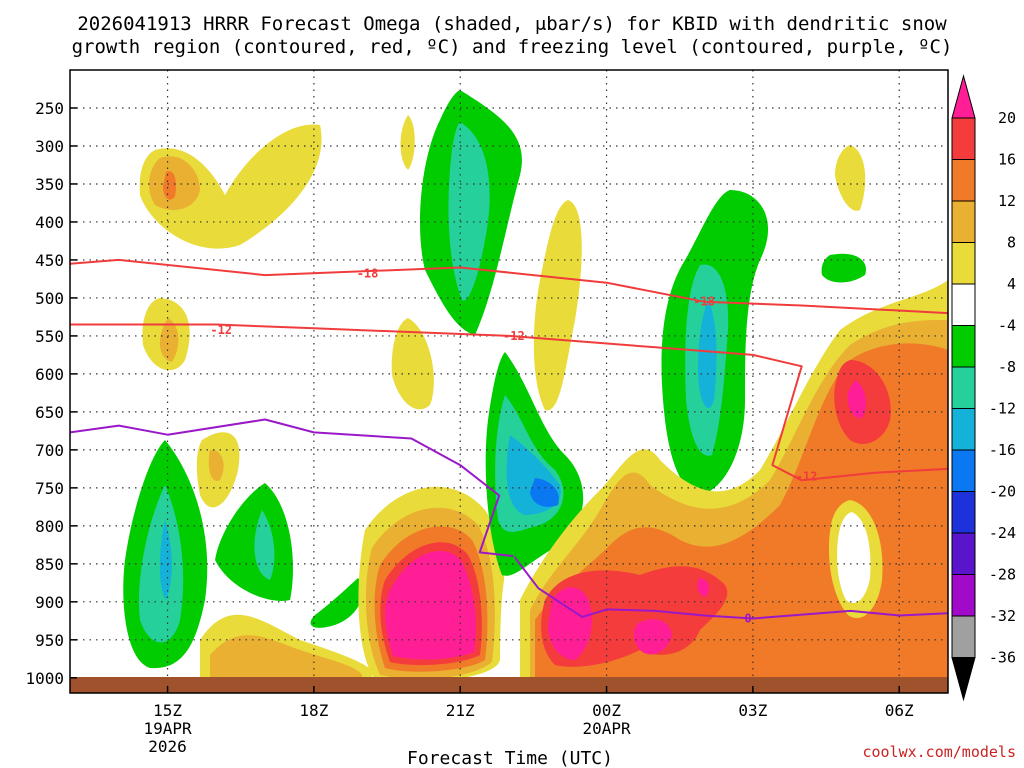  Describe the element at coordinates (983, 388) in the screenshot. I see `colorbar: 20 16 12 8 4 -4 -8 -12 -16 -20 -24 -28 -32 -36` at that location.